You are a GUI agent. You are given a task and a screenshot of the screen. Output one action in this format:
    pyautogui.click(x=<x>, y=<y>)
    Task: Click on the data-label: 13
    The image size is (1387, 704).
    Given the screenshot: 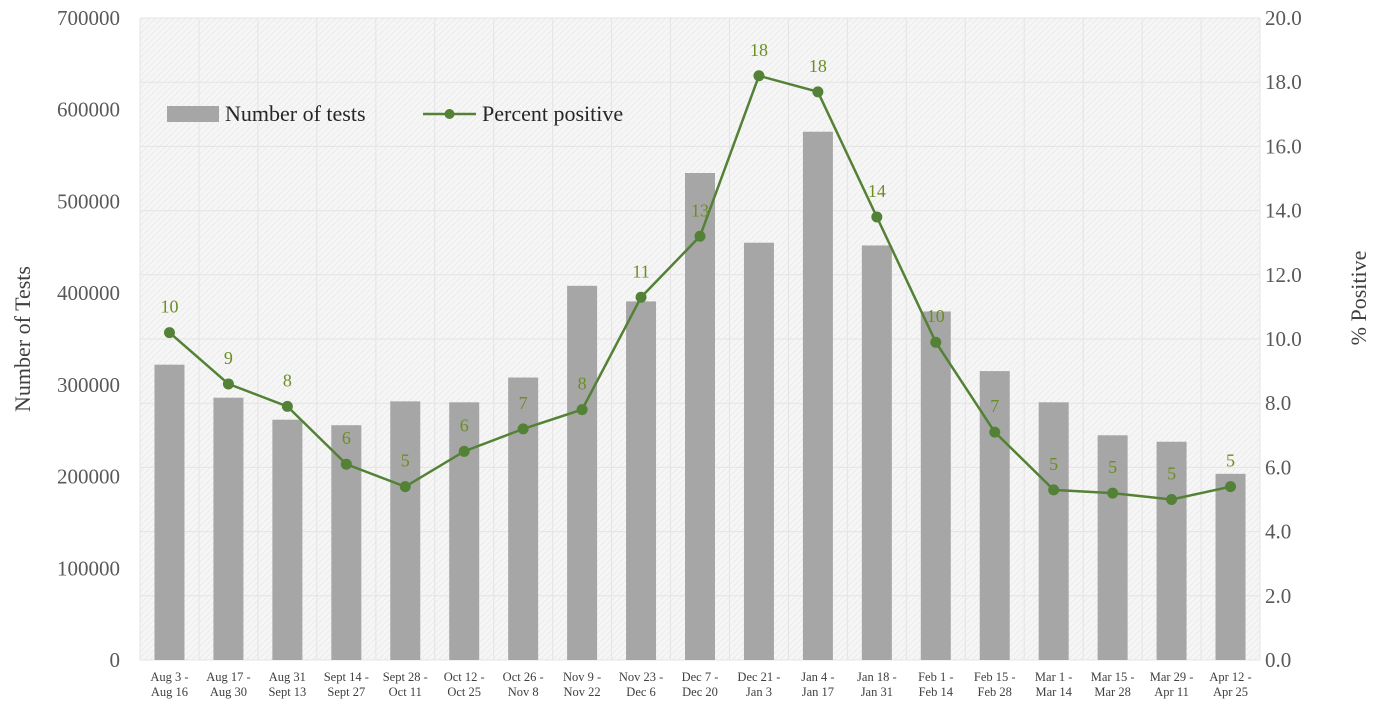 What is the action you would take?
    pyautogui.click(x=700, y=210)
    